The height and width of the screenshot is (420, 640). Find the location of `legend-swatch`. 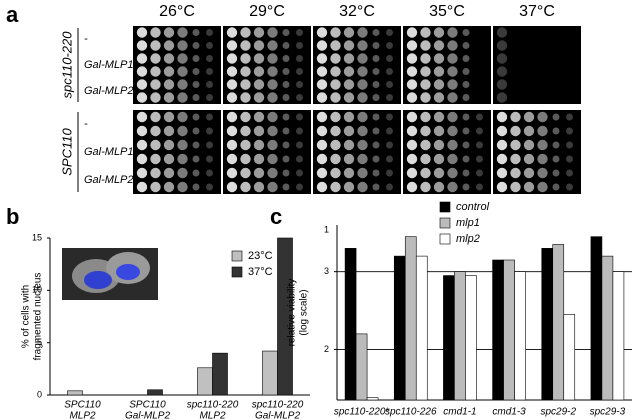

legend-swatch is located at coordinates (237, 272).